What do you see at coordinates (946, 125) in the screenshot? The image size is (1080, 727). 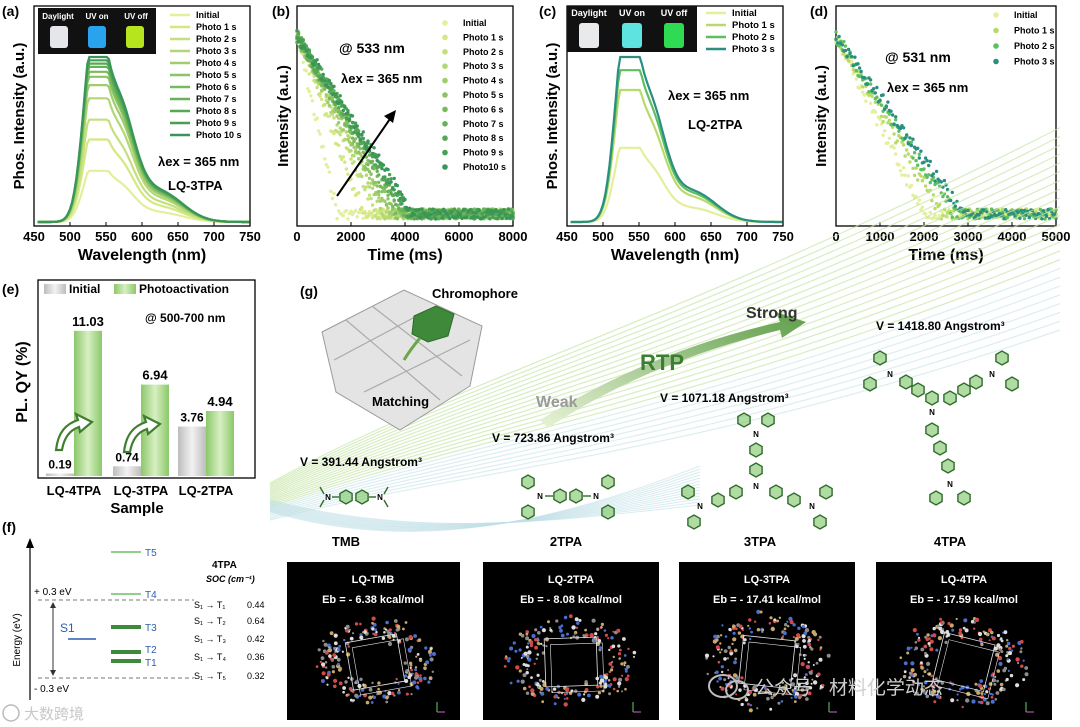 I see `plot-area-d` at bounding box center [946, 125].